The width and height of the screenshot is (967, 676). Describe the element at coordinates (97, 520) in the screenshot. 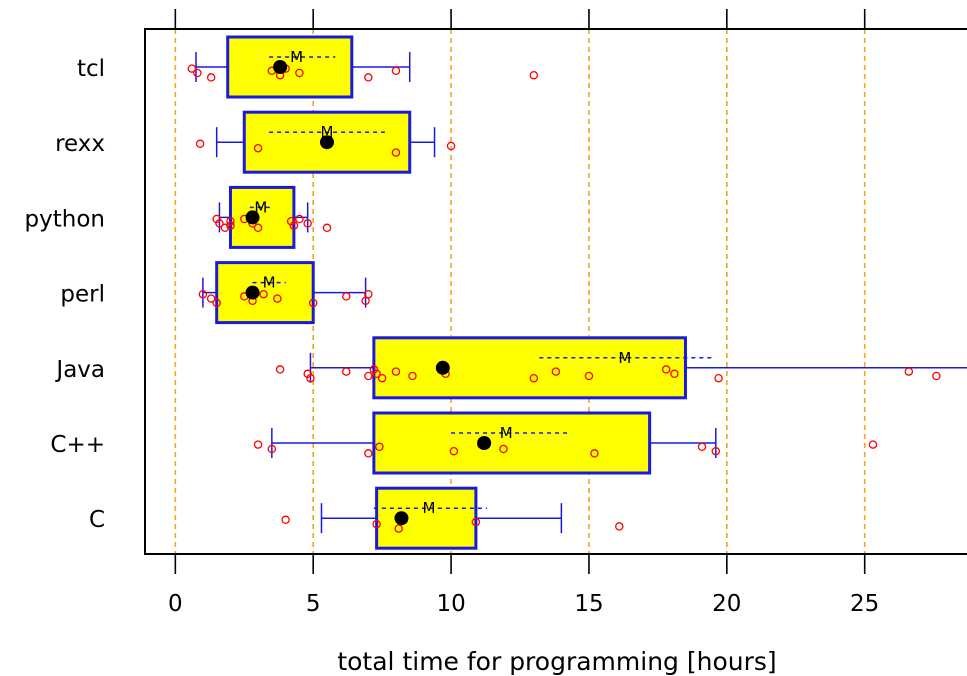

I see `category-label-C: C` at that location.